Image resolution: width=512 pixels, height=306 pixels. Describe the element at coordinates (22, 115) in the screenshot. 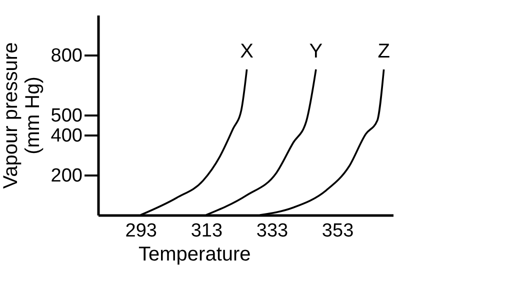

I see `y-axis-title: Vapour pressure (mm Hg)` at that location.